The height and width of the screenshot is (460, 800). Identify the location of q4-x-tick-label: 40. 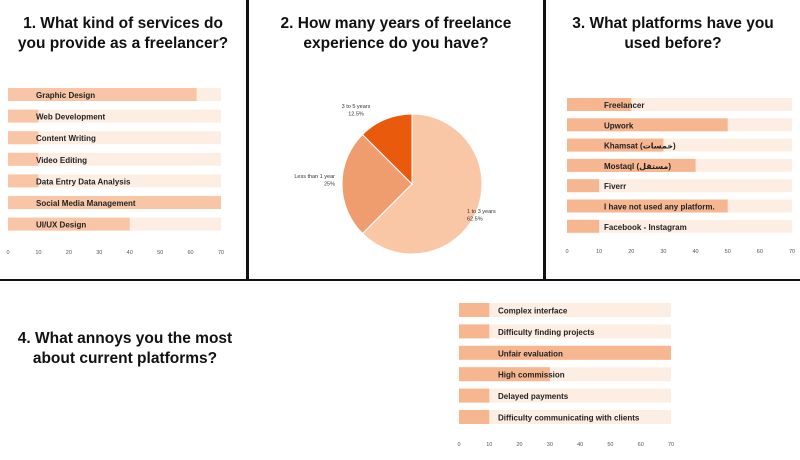
(580, 445).